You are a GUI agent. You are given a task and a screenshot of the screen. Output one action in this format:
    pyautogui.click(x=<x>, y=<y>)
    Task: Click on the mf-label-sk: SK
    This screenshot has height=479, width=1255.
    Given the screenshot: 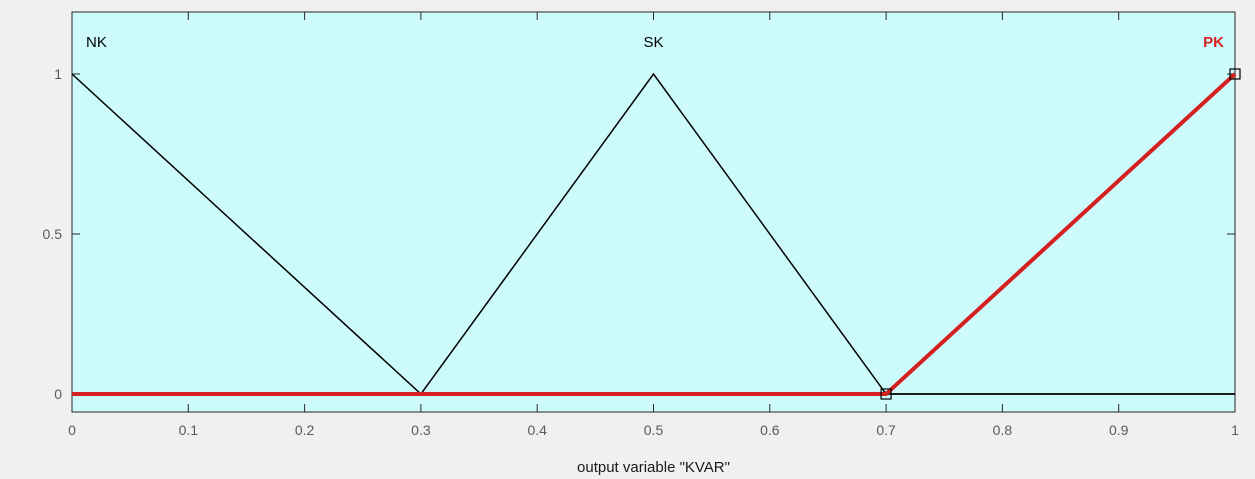 What is the action you would take?
    pyautogui.click(x=653, y=42)
    